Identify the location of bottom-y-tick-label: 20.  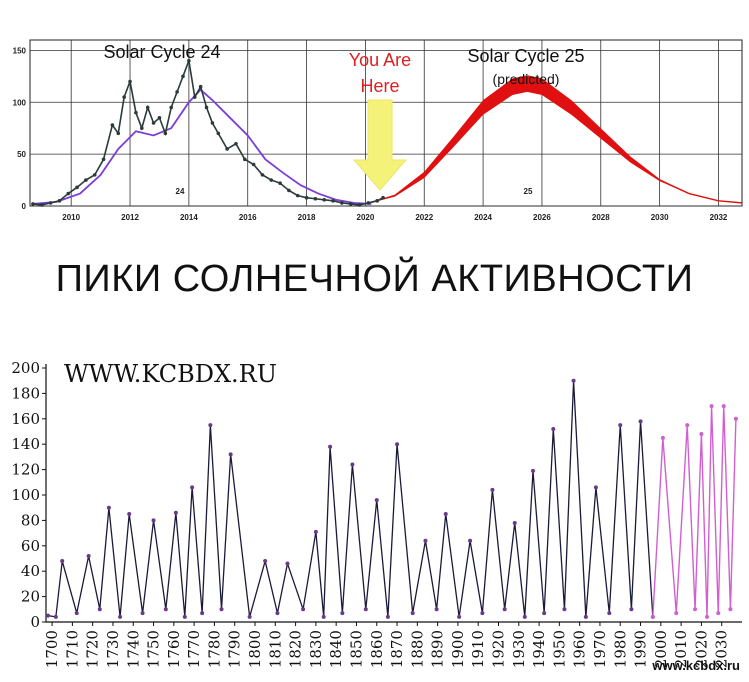
(30, 597).